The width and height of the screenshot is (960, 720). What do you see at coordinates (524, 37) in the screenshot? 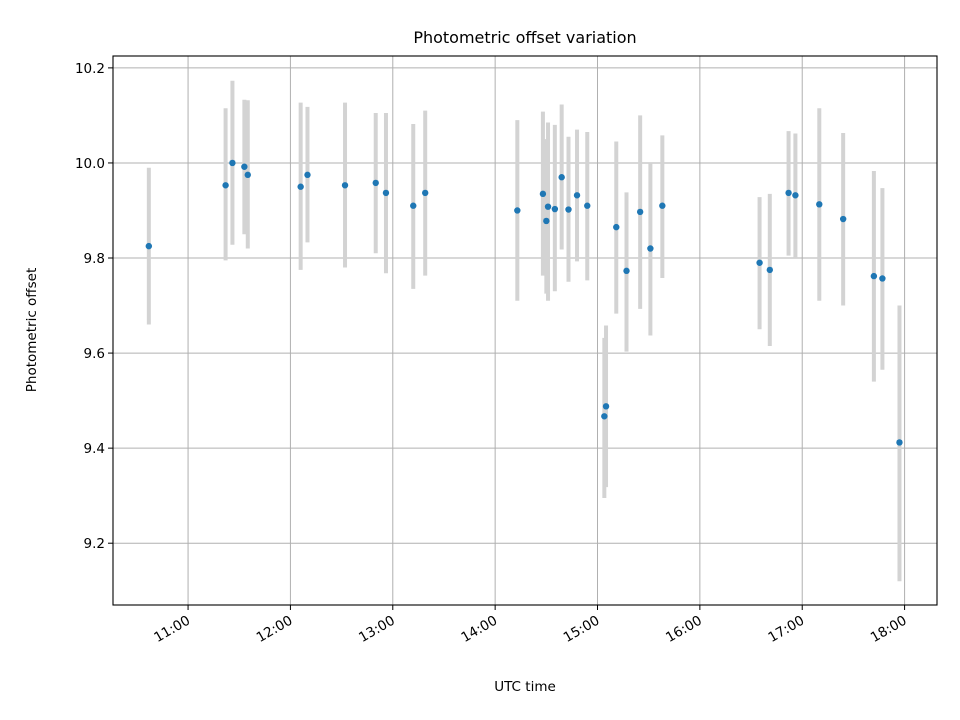
I see `chart-title: Photometric offset variation` at bounding box center [524, 37].